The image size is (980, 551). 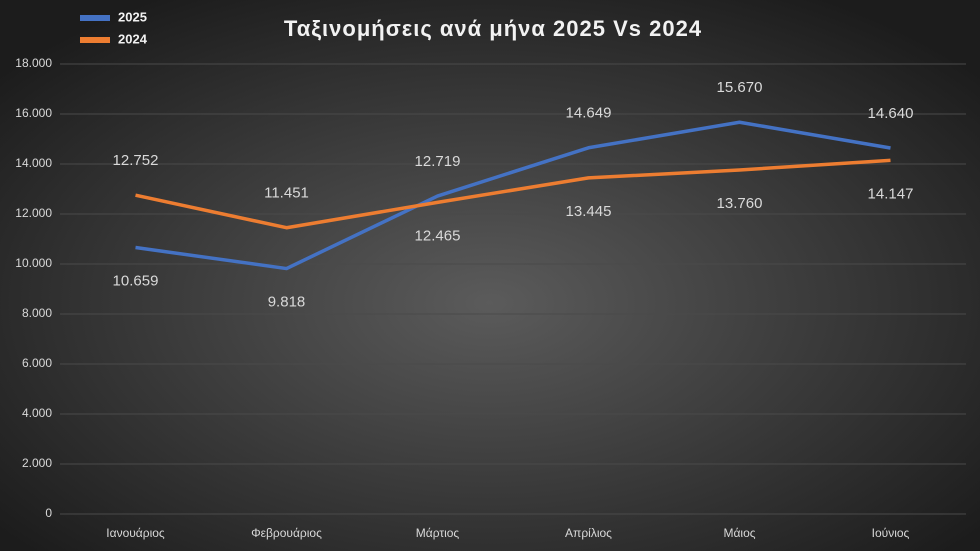 I want to click on x-tick-label: Ιανουάριος, so click(x=135, y=533).